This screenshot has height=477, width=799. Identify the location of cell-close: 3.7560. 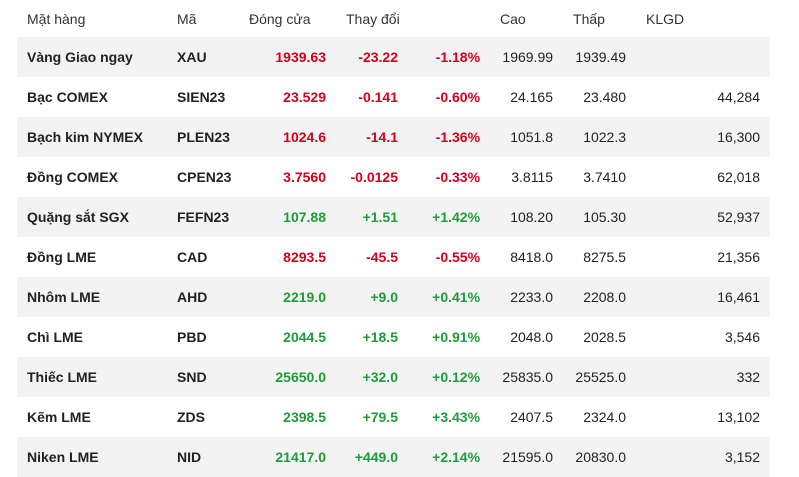
(304, 177).